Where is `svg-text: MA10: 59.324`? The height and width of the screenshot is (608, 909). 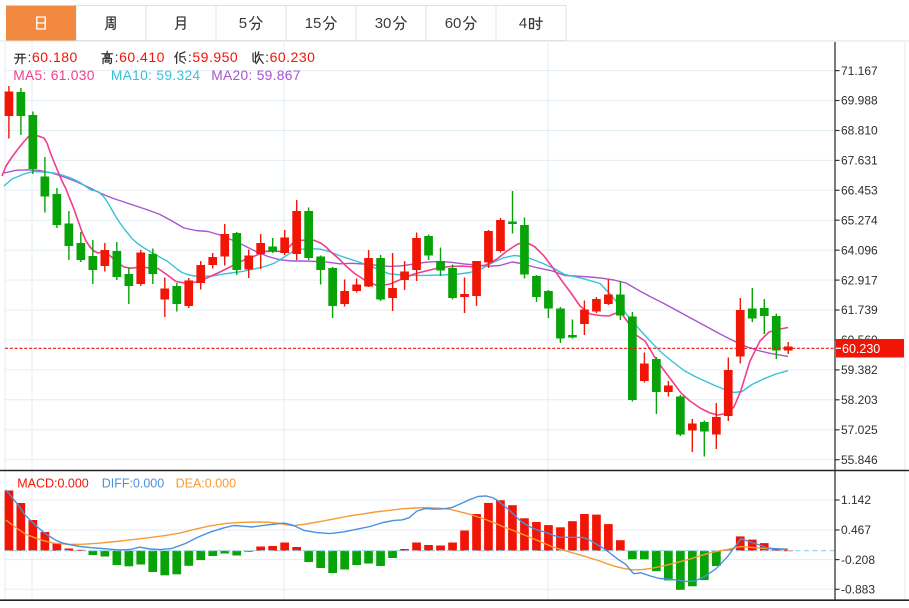 svg-text: MA10: 59.324 is located at coordinates (156, 75).